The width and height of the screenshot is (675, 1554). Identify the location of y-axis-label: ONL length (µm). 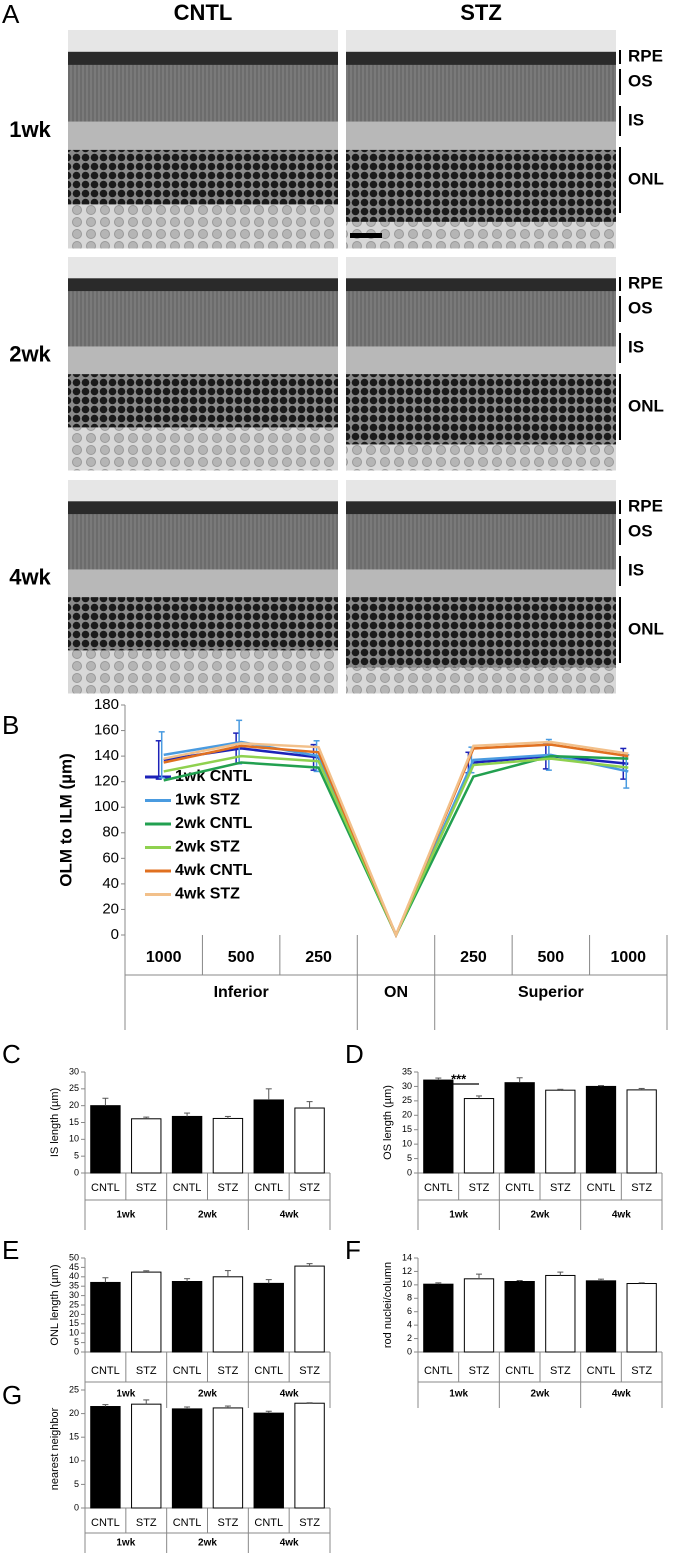
(55, 1304).